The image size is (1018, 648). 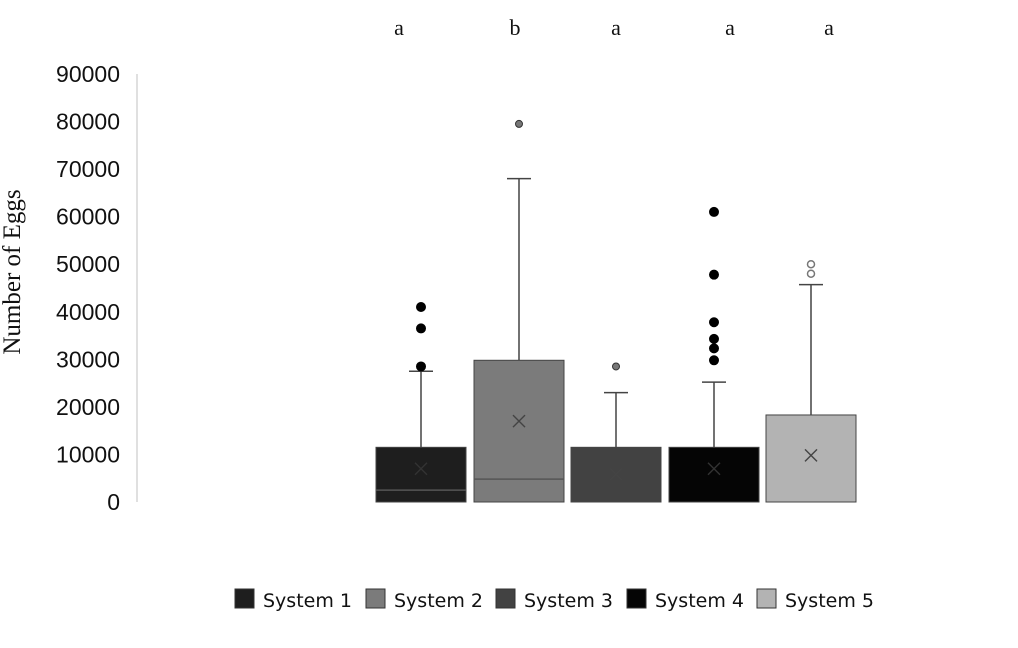 What do you see at coordinates (568, 601) in the screenshot?
I see `legend-label: System 3` at bounding box center [568, 601].